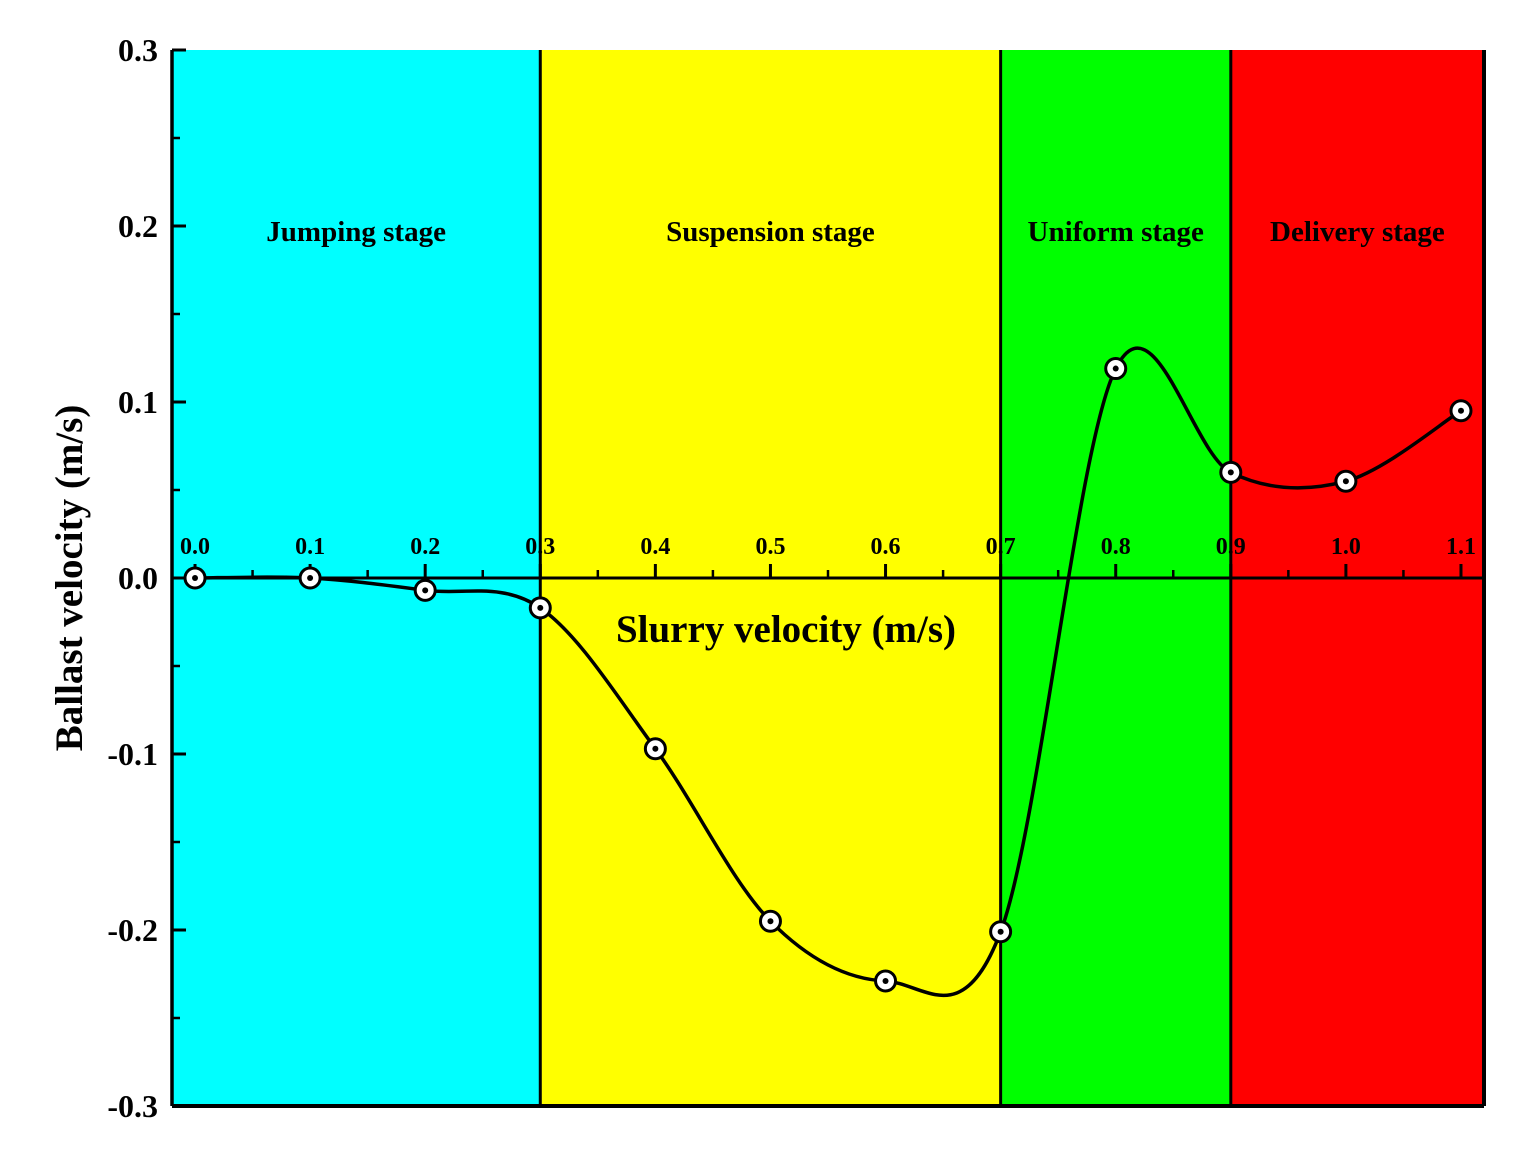  Describe the element at coordinates (1116, 547) in the screenshot. I see `x-tick-label-8: 0.8` at that location.